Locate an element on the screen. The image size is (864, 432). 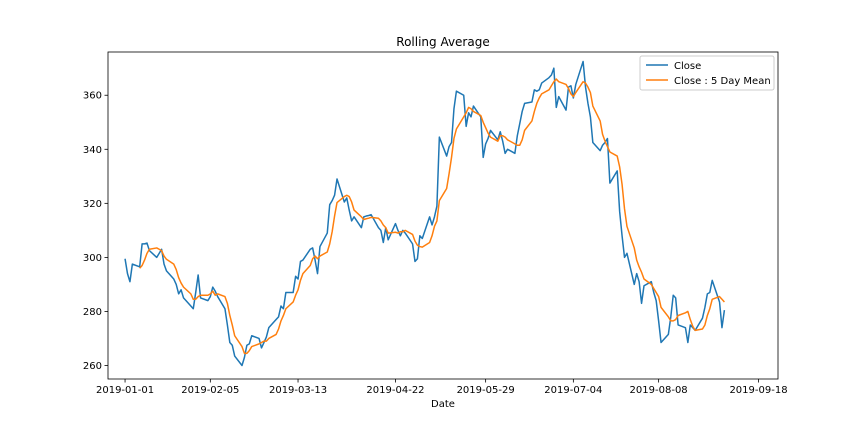
x-tick-label: 2019-07-04 is located at coordinates (573, 390).